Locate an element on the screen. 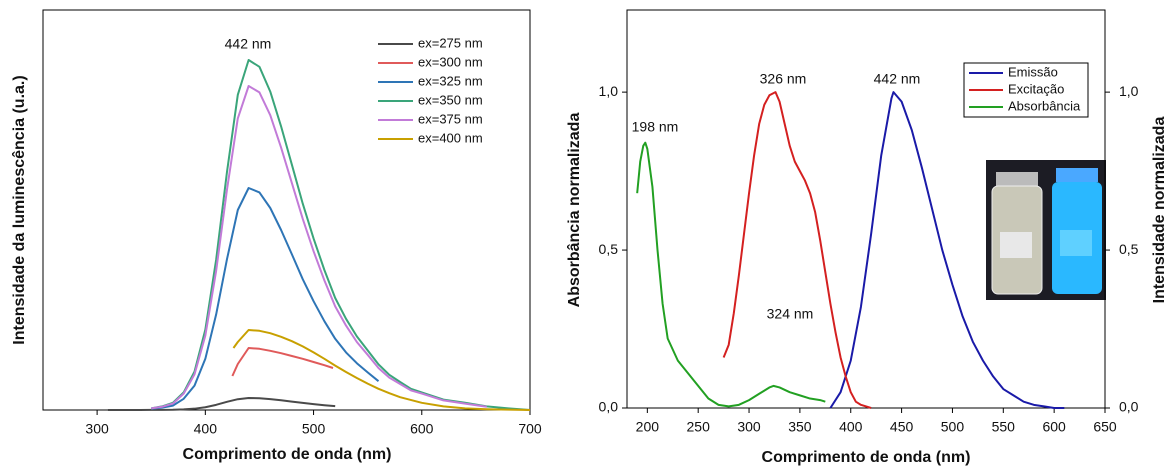 The image size is (1171, 470). legend-frame is located at coordinates (1026, 90).